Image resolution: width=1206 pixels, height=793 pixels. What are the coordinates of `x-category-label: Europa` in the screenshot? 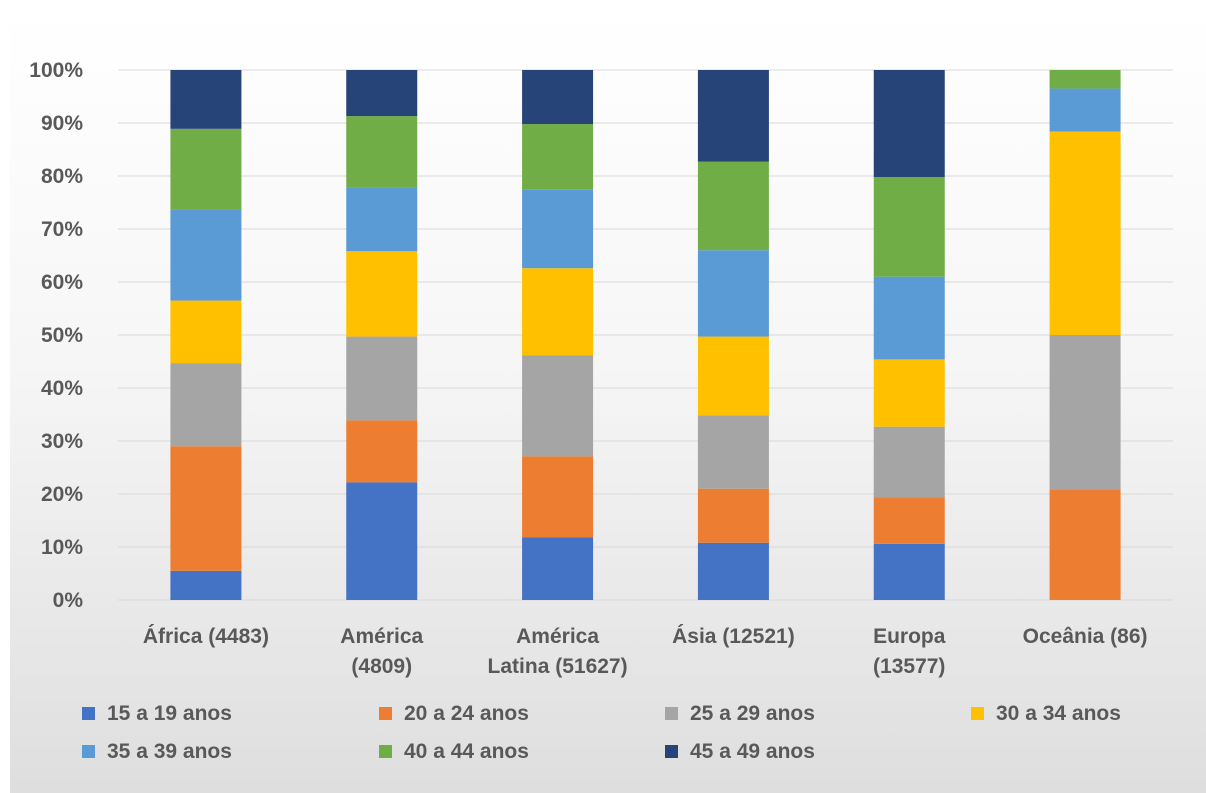 It's located at (909, 636).